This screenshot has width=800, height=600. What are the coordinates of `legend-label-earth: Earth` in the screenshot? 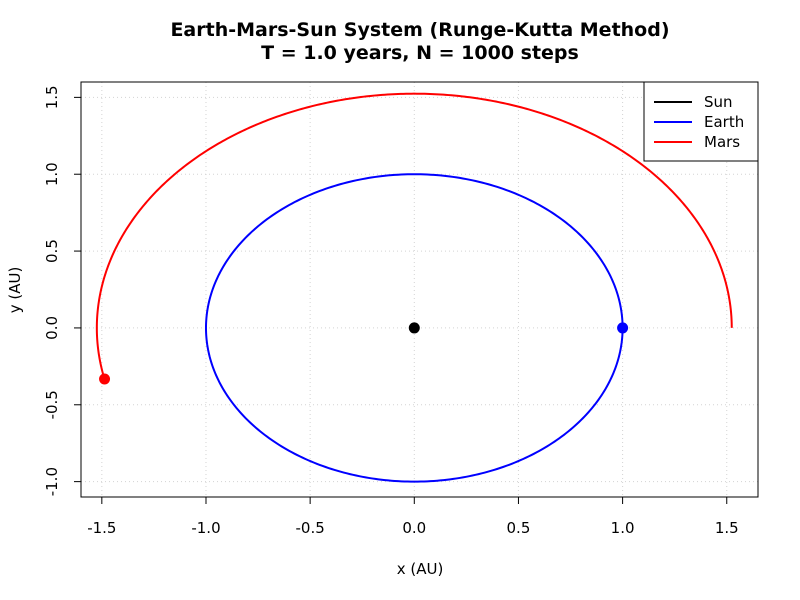 It's located at (724, 122).